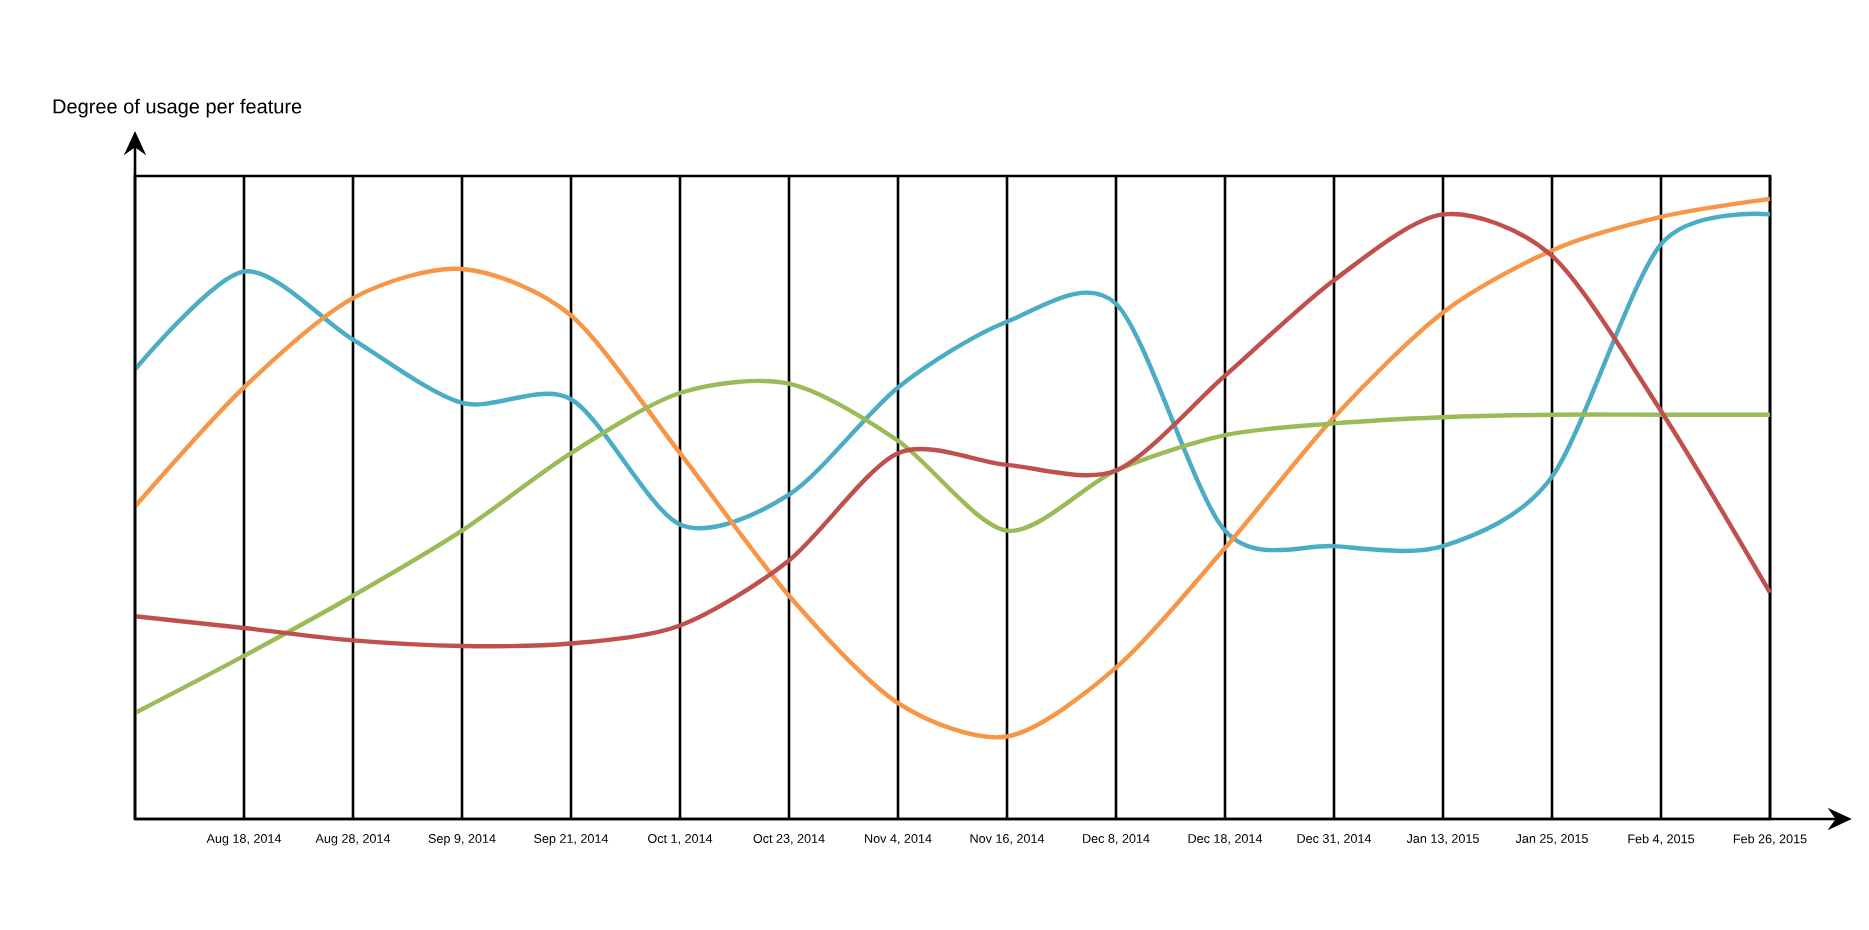  Describe the element at coordinates (1551, 839) in the screenshot. I see `x-tick-label: Jan 25, 2015` at that location.